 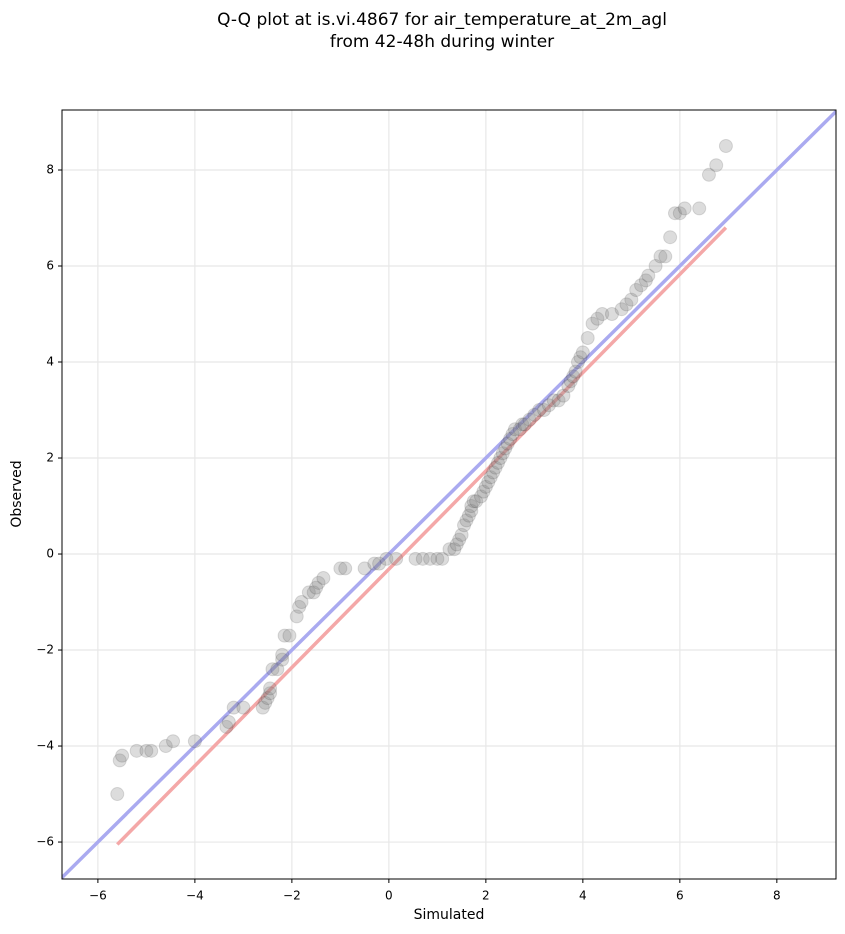 I want to click on y-tick-label: −4, so click(x=45, y=746).